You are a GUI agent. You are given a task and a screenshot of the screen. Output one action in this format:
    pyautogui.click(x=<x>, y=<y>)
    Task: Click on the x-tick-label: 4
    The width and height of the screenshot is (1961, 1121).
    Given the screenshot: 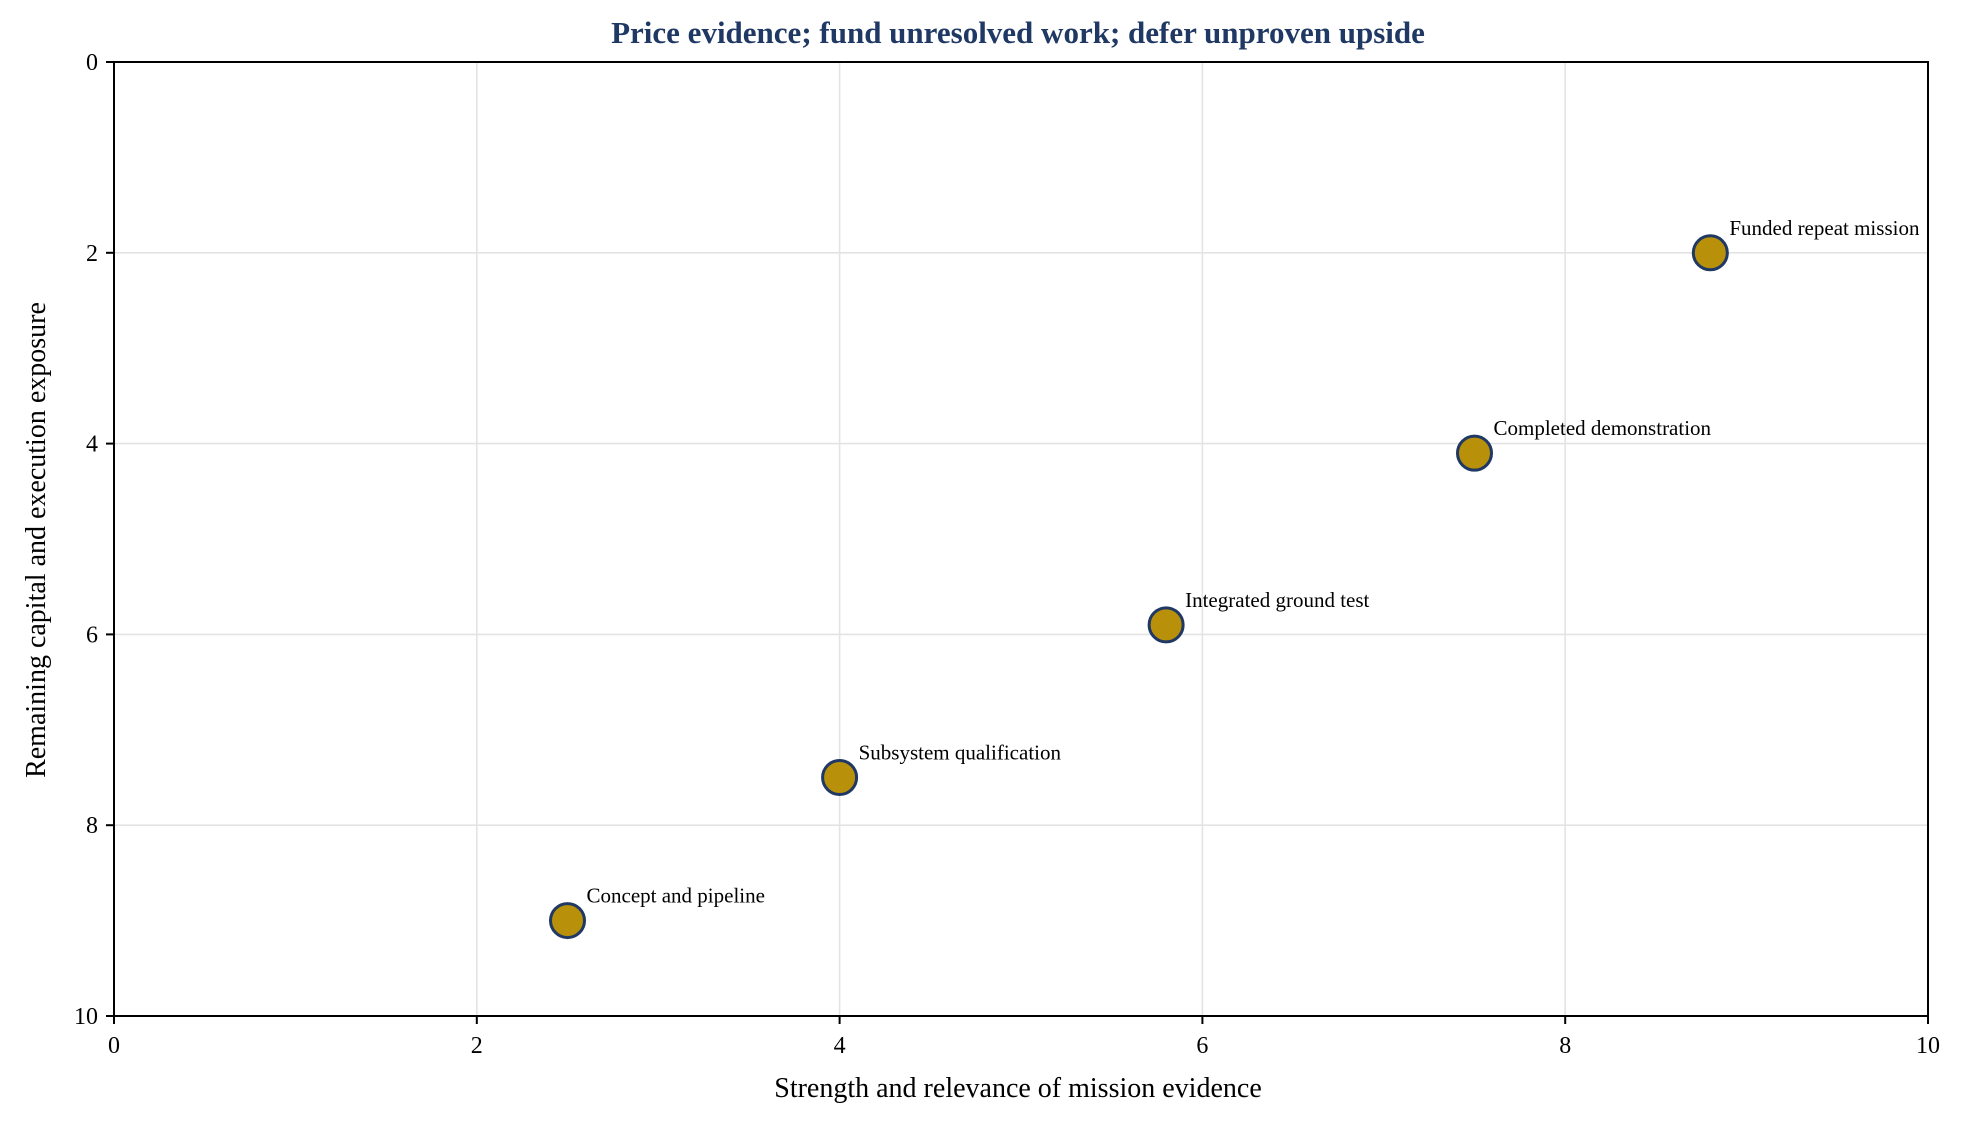 What is the action you would take?
    pyautogui.click(x=840, y=1046)
    